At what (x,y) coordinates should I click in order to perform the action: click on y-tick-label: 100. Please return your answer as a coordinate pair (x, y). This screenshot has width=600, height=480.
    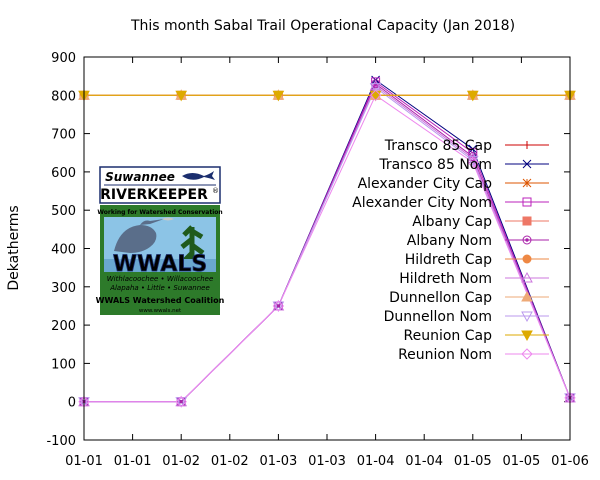
    Looking at the image, I should click on (63, 364).